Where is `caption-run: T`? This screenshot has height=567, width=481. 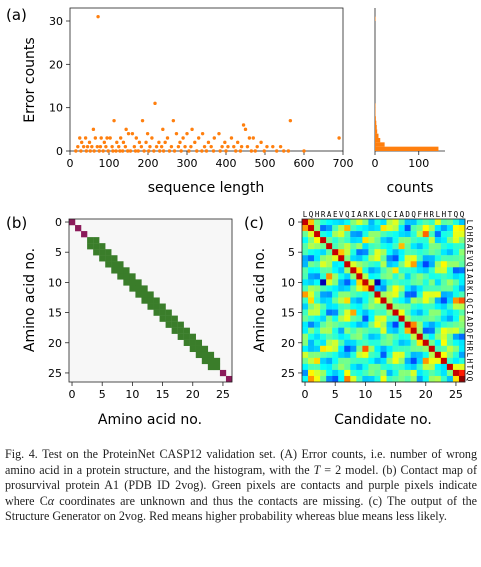 caption-run: T is located at coordinates (317, 469).